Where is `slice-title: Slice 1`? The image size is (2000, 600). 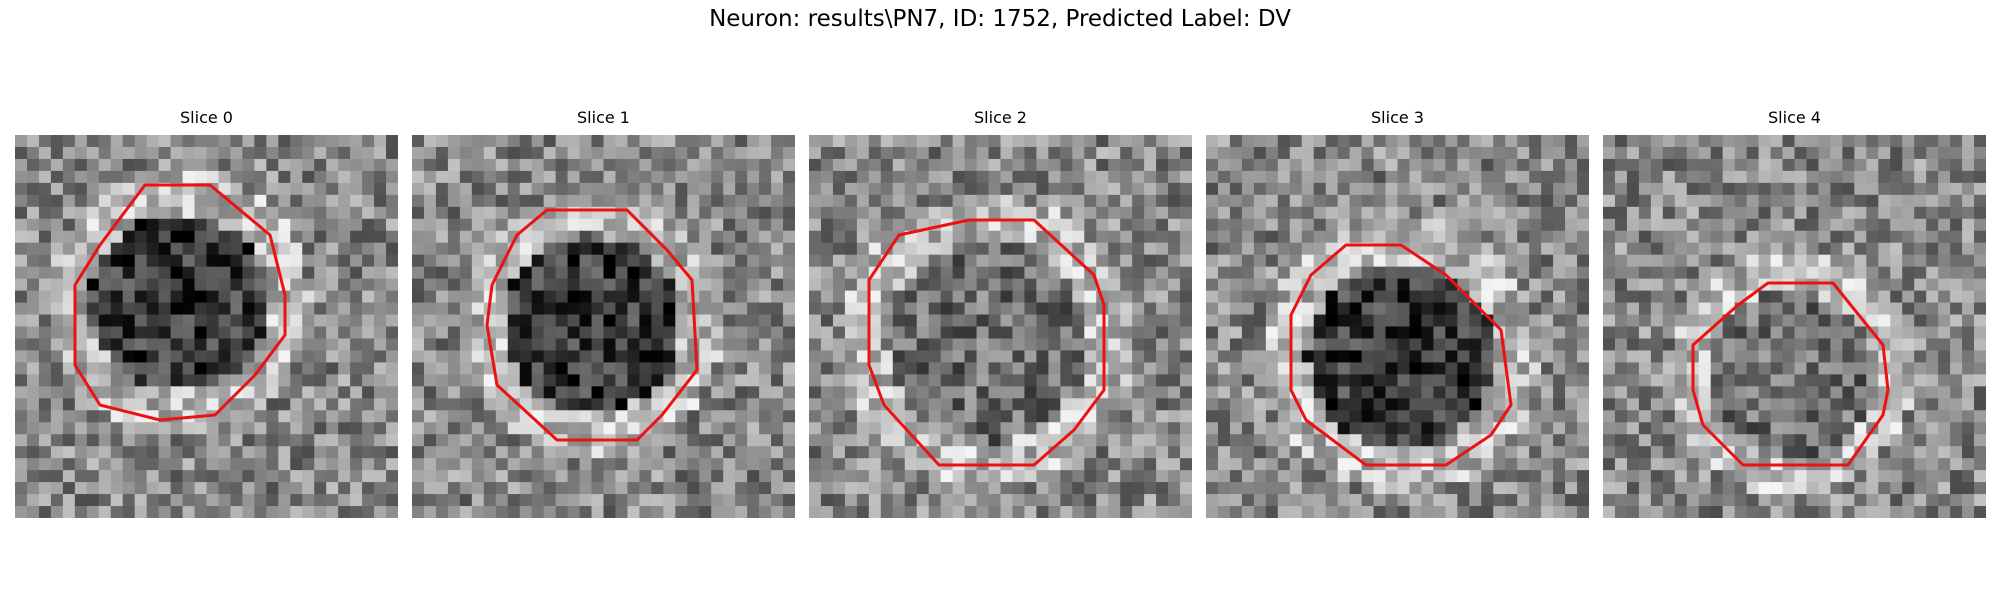 slice-title: Slice 1 is located at coordinates (603, 117).